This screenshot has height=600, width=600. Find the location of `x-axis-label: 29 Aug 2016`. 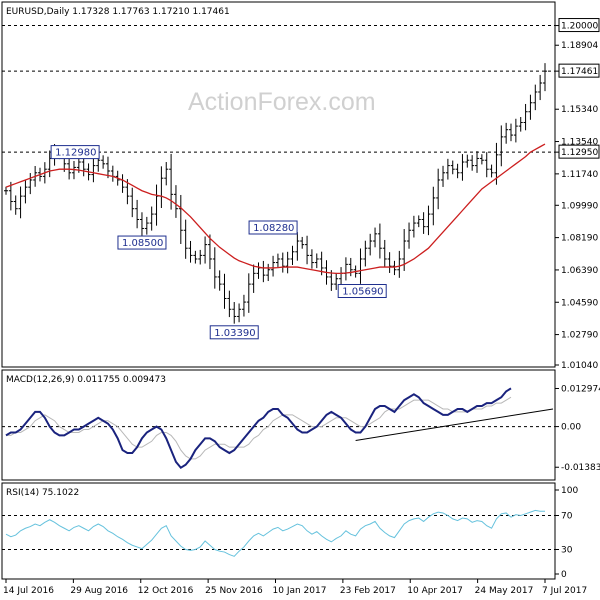

x-axis-label: 29 Aug 2016 is located at coordinates (99, 591).